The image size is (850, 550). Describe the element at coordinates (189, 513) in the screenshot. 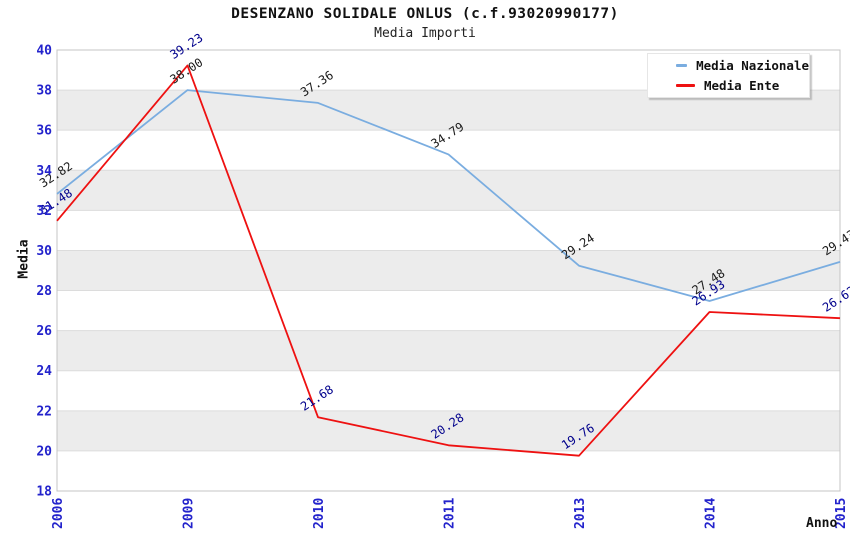

I see `x-tick-label: 2009` at that location.